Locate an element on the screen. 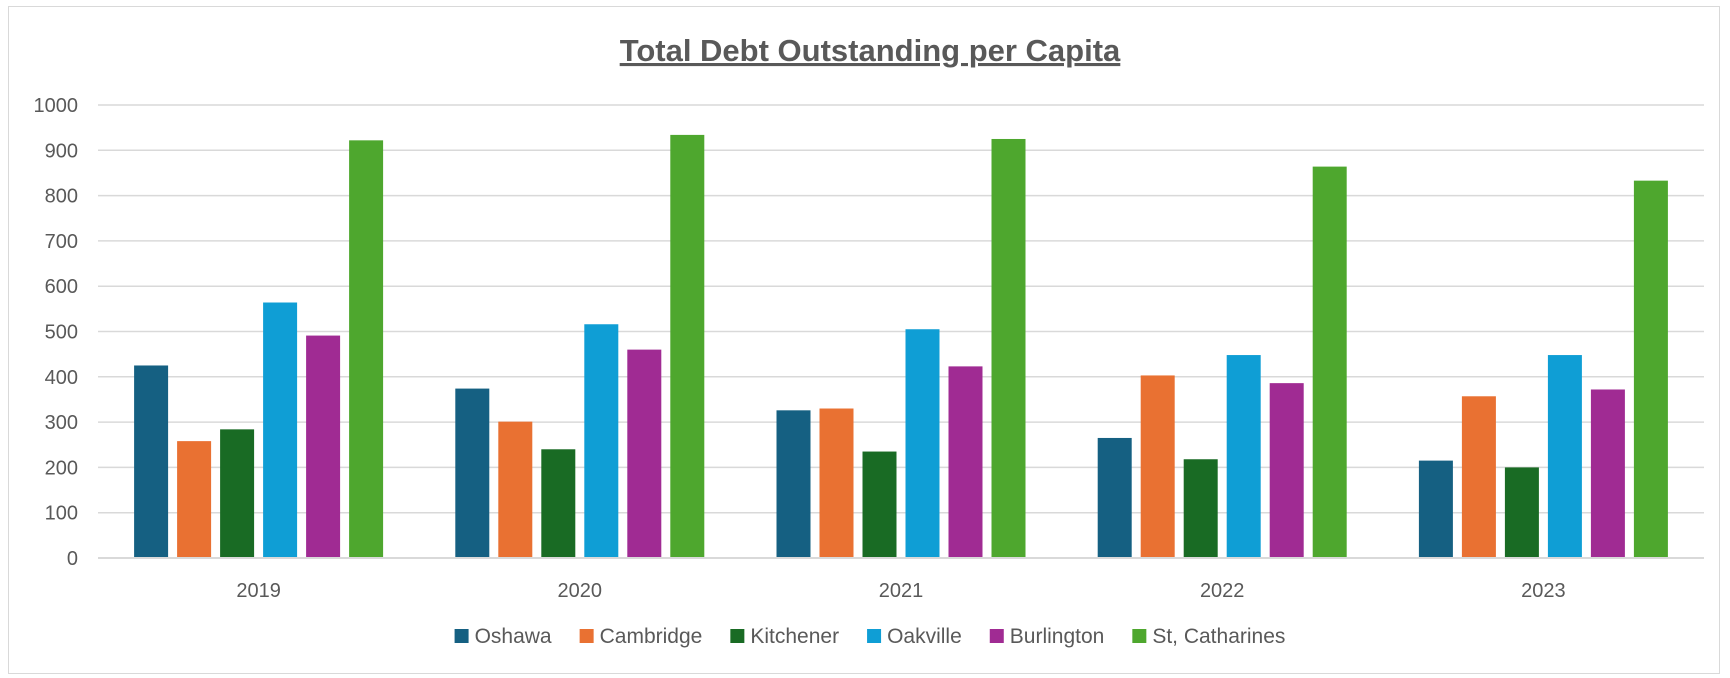 This screenshot has width=1730, height=678. bar-burlington-2023 is located at coordinates (1607, 473).